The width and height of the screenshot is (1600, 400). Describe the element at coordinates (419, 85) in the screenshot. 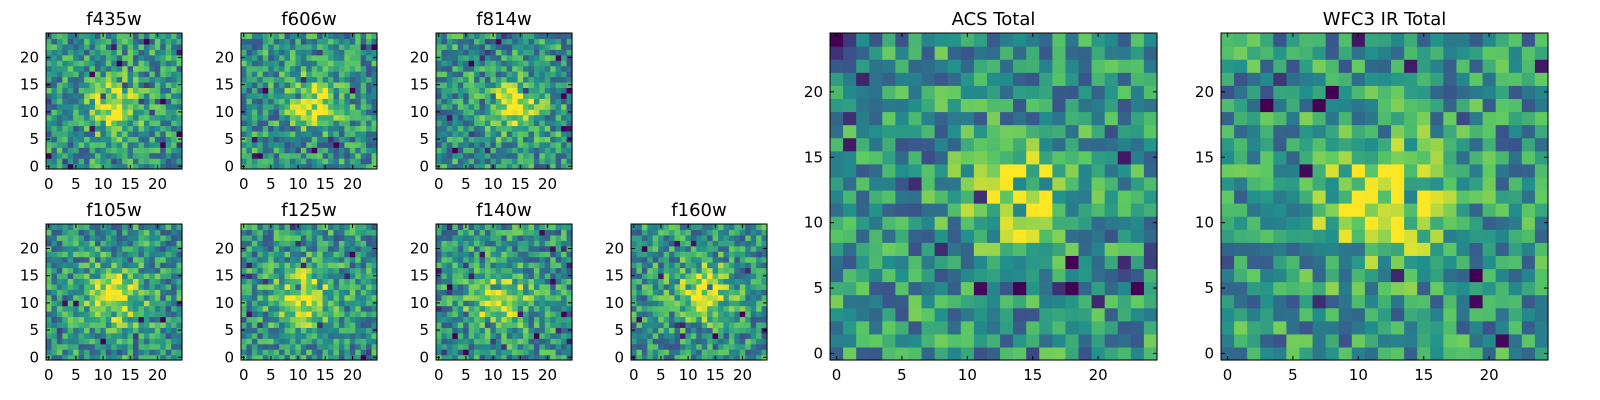

I see `y-tick-label: 15` at that location.